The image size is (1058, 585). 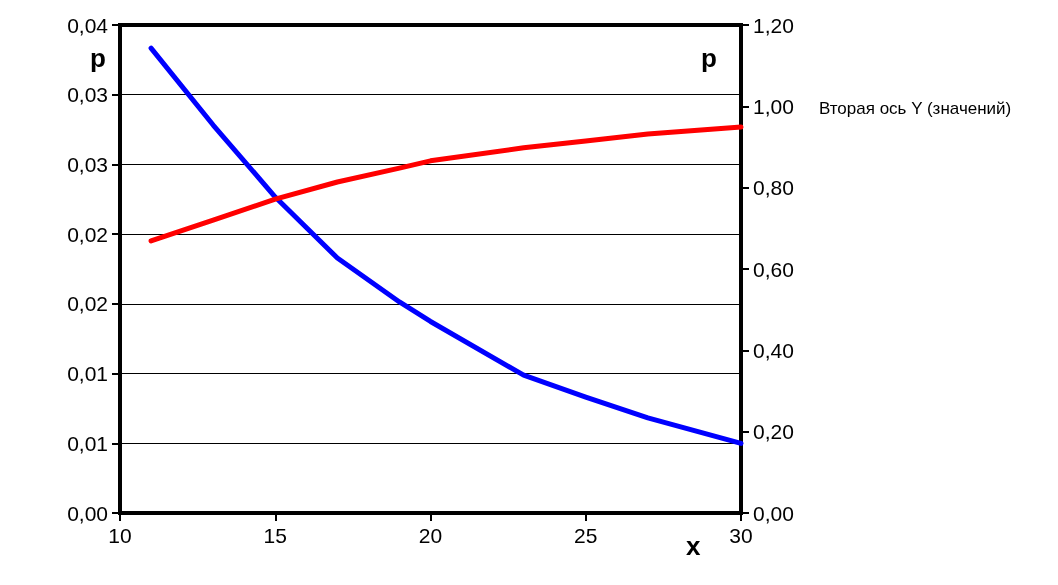 What do you see at coordinates (773, 25) in the screenshot?
I see `y2-tick-label: 1,20` at bounding box center [773, 25].